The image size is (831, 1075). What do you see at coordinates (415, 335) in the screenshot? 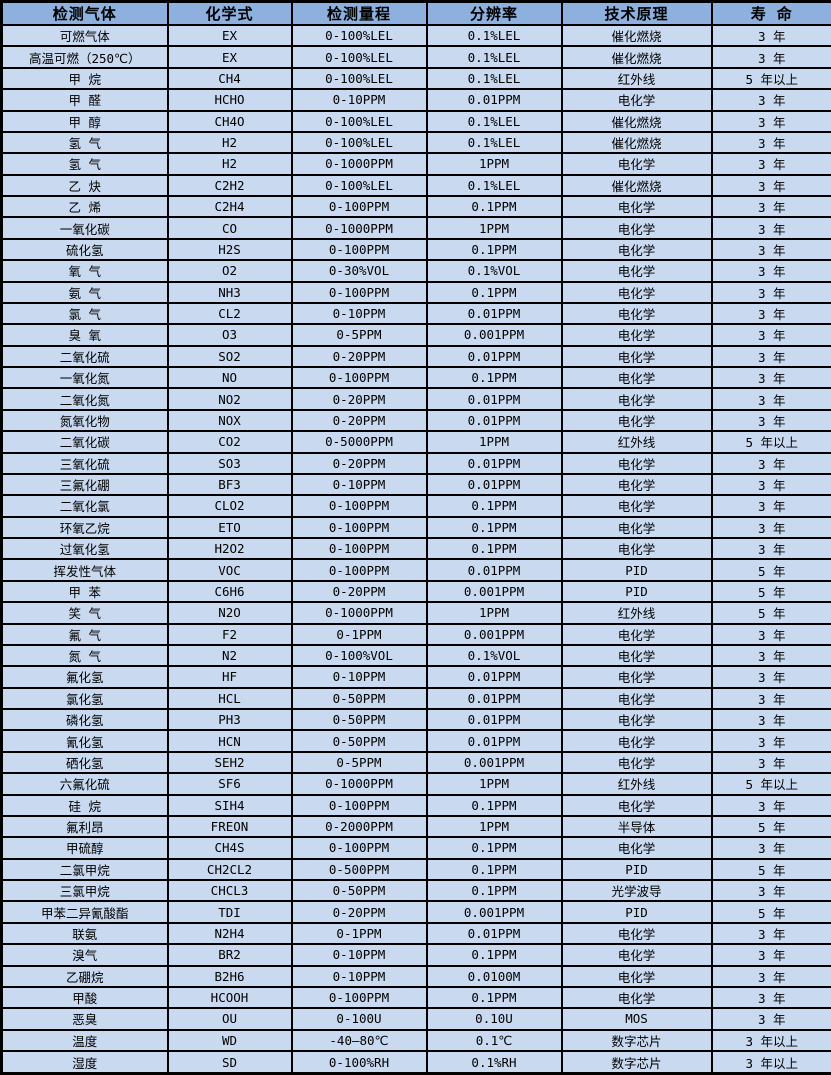
I see `table-row: 臭 氧 O3 0-5PPM 0.001PPM 电化学 3 年` at bounding box center [415, 335].